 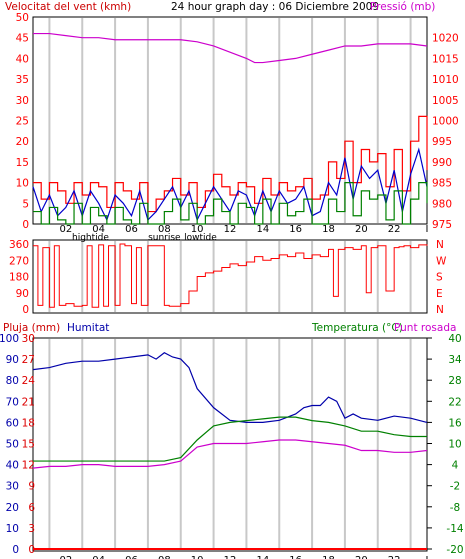 What do you see at coordinates (22, 163) in the screenshot?
I see `y-tick-label-wind: 15` at bounding box center [22, 163].